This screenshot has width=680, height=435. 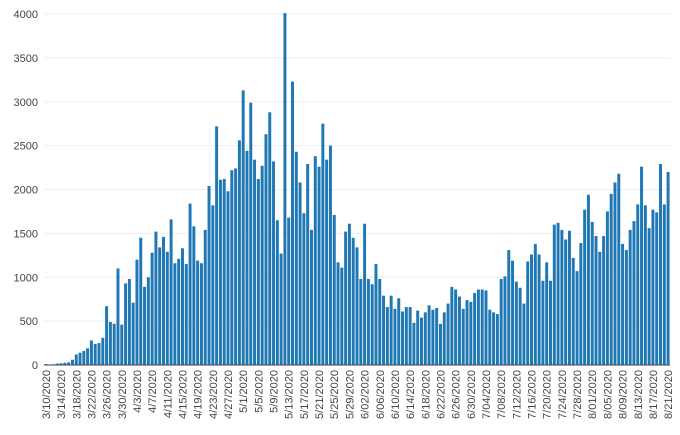 I want to click on x-tick-label: 3/30/2020, so click(x=123, y=394).